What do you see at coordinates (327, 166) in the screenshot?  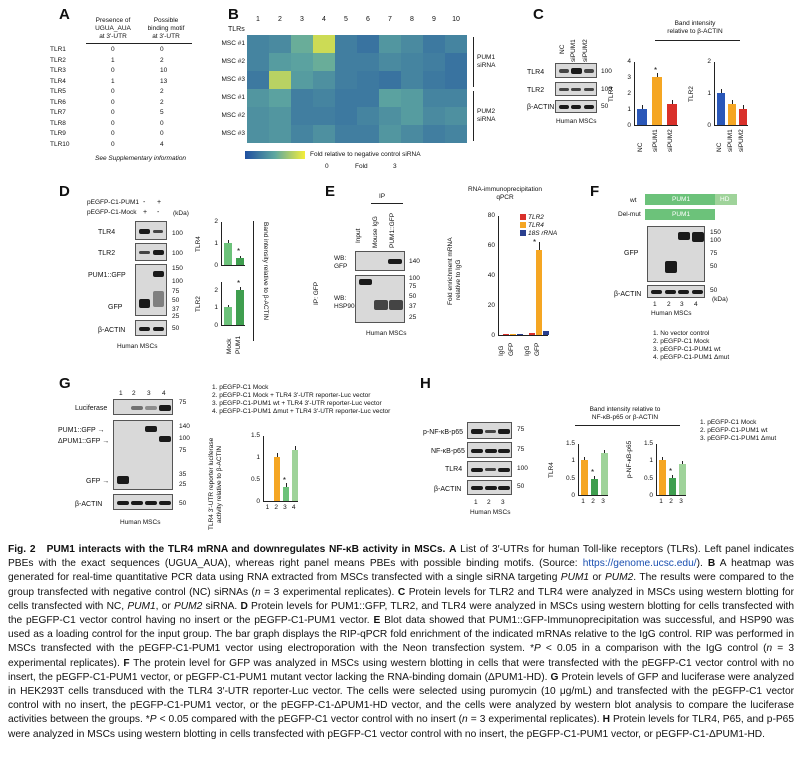 I see `scale-min: 0` at bounding box center [327, 166].